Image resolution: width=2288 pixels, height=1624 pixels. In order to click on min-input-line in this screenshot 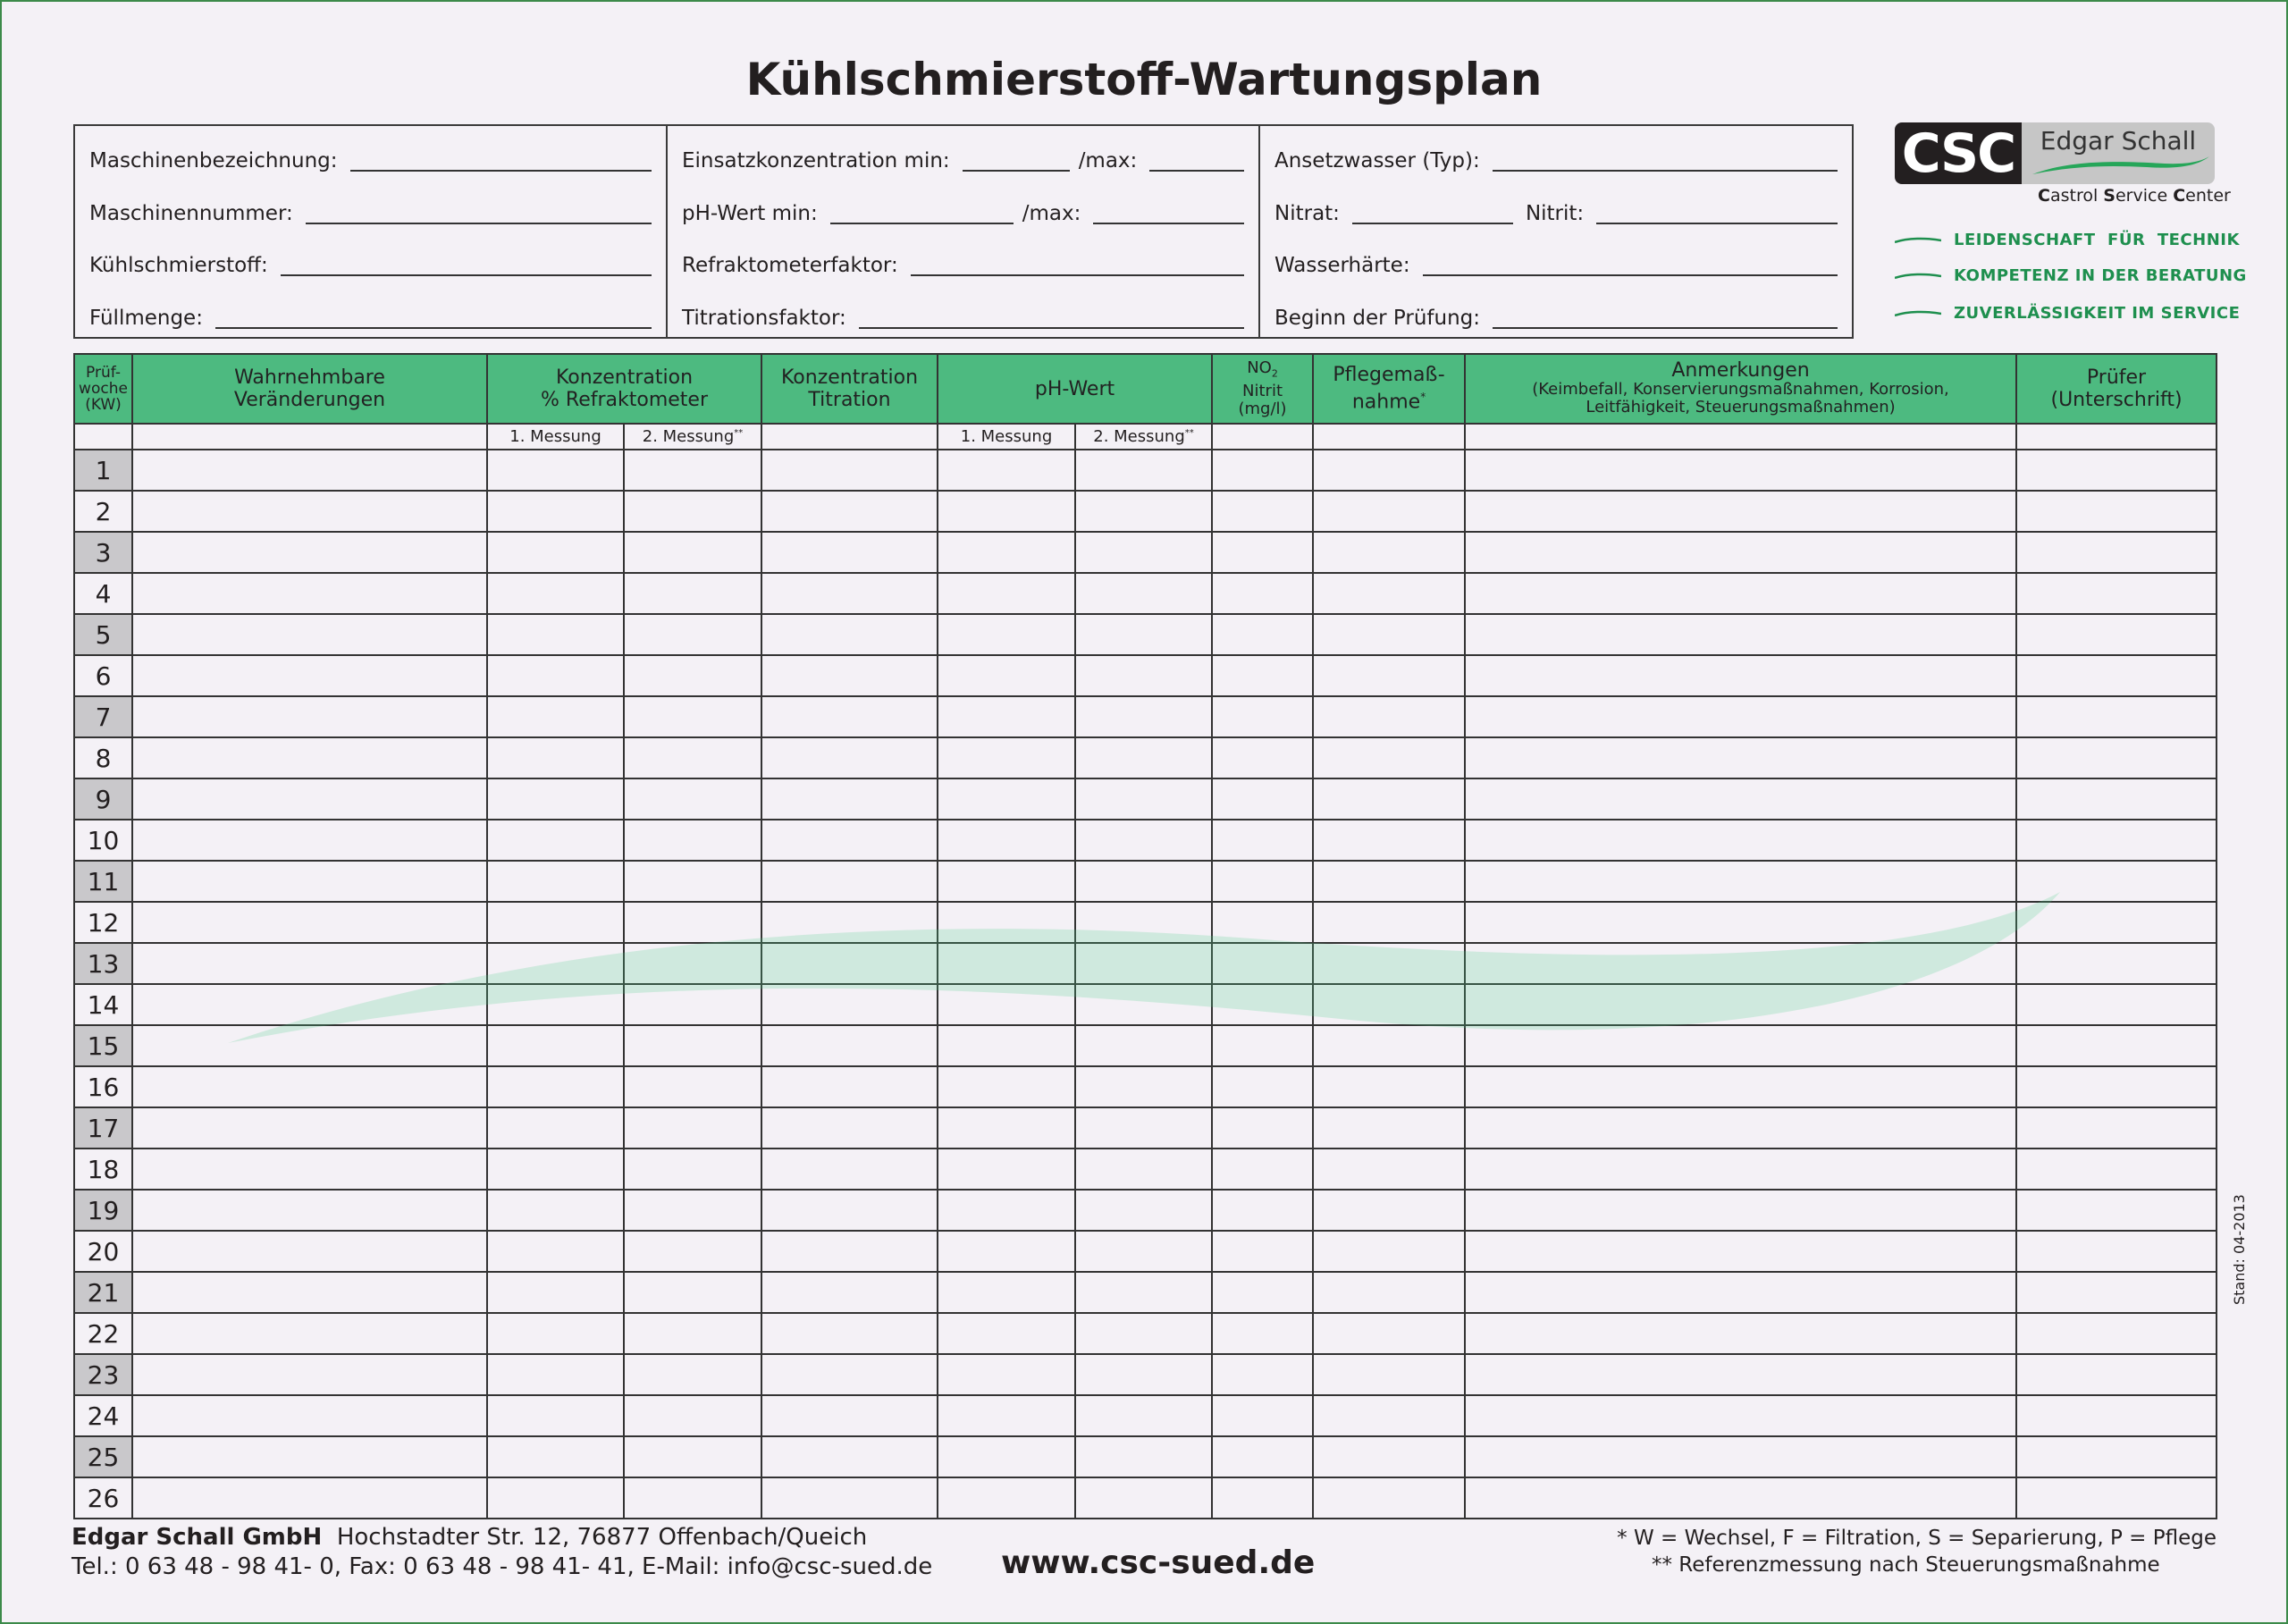, I will do `click(921, 213)`.